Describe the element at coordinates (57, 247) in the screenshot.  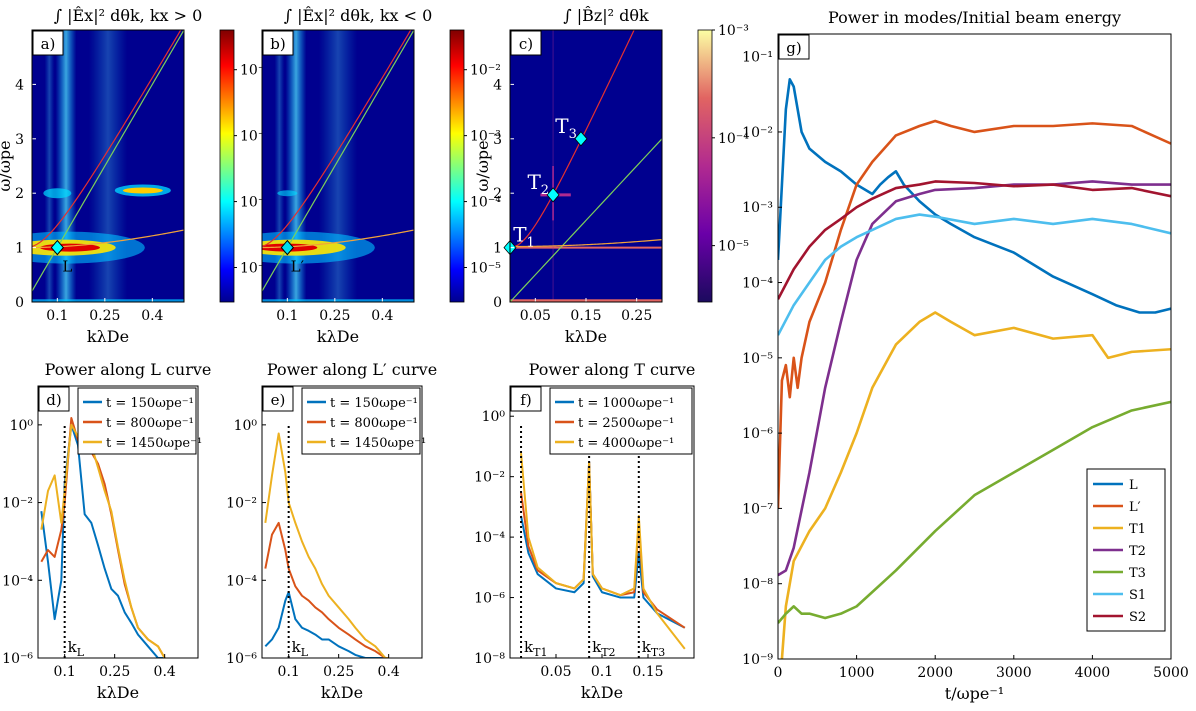
I see `panel-a-marker` at that location.